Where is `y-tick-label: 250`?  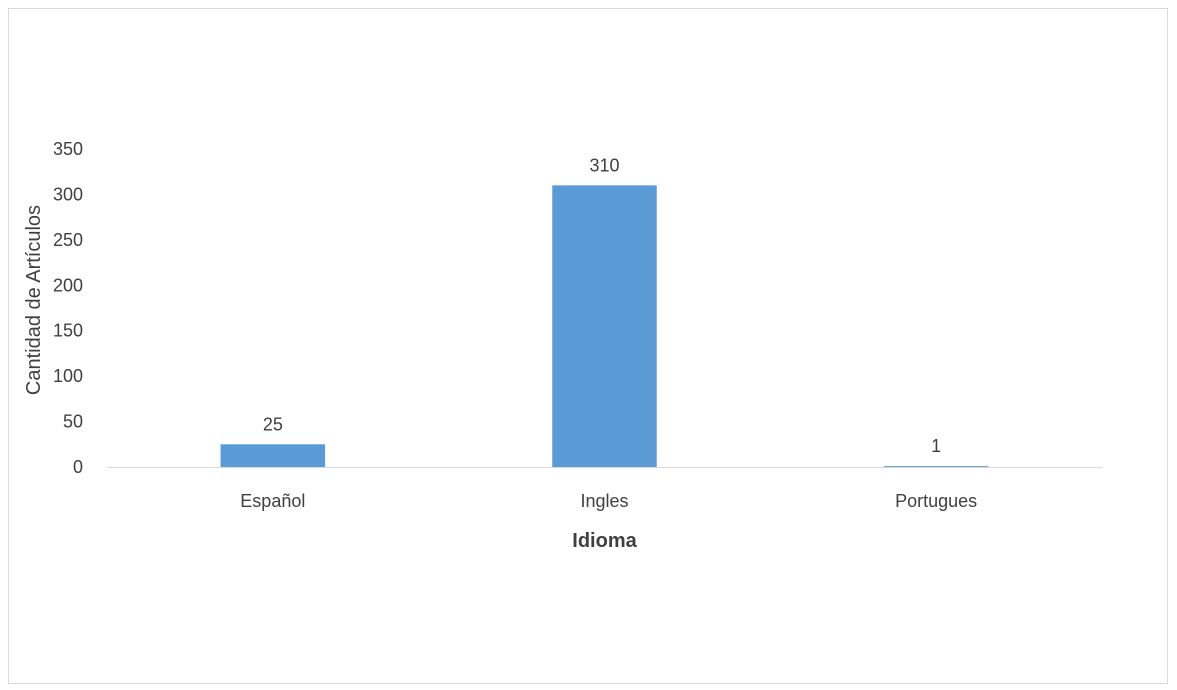 y-tick-label: 250 is located at coordinates (68, 240).